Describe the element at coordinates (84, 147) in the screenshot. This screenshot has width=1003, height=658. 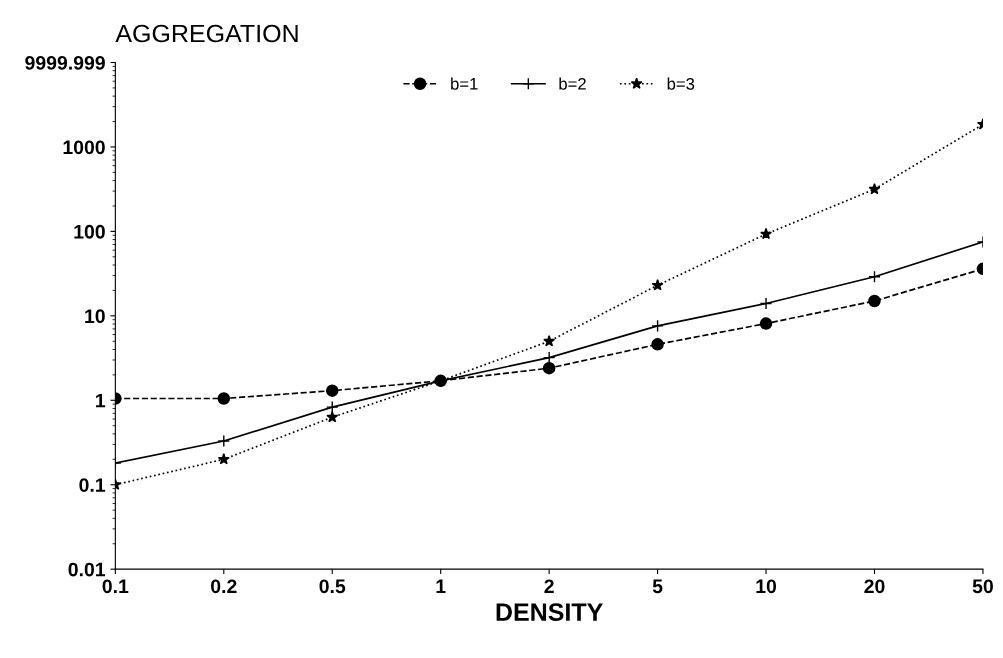
I see `y-tick-label: 1000` at that location.